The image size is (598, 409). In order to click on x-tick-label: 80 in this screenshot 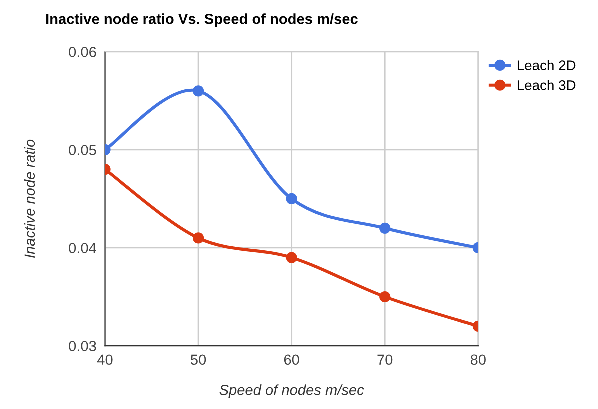, I will do `click(478, 360)`.